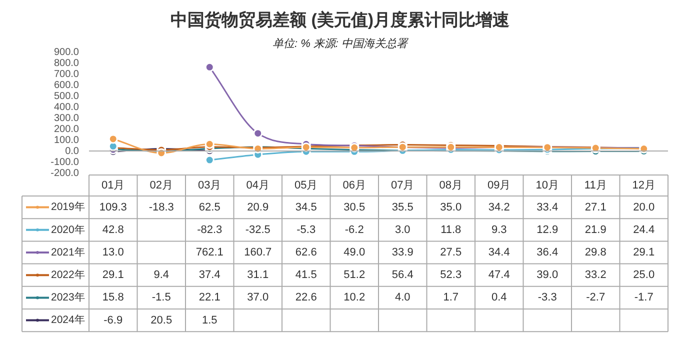 This screenshot has height=340, width=680. I want to click on data-label: 30.5, so click(355, 207).